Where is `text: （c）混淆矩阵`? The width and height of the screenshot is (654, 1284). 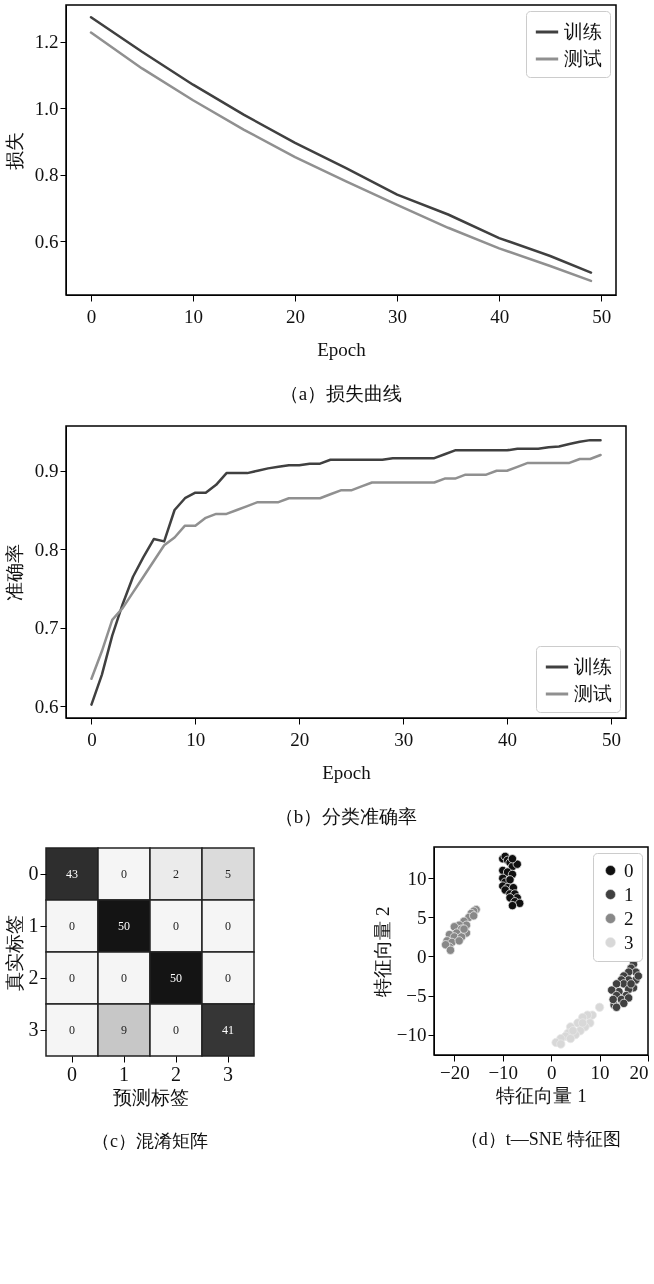 text: （c）混淆矩阵 is located at coordinates (150, 1141).